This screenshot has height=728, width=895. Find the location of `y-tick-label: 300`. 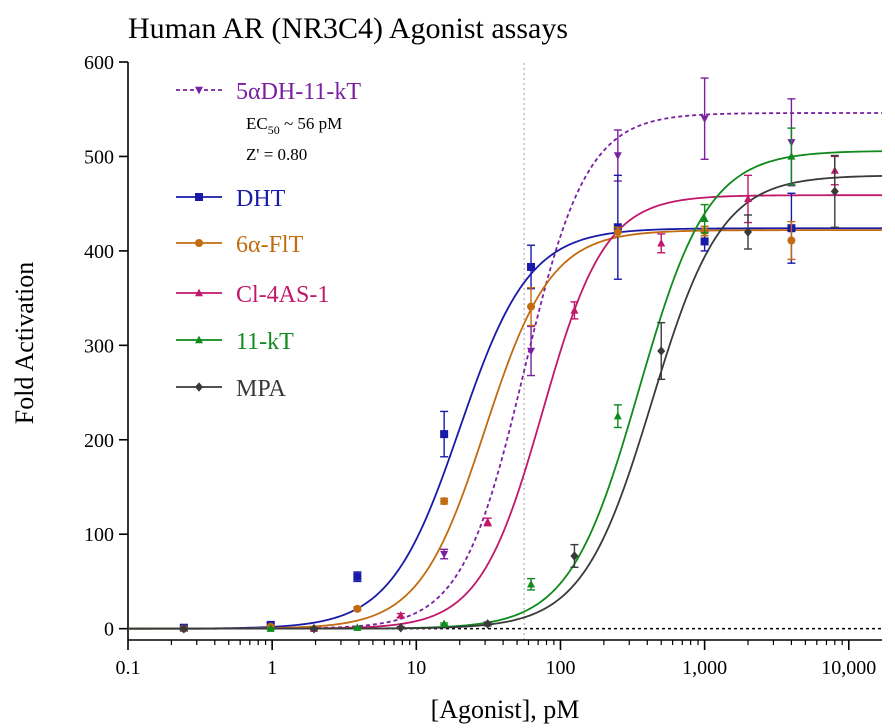

y-tick-label: 300 is located at coordinates (99, 346).